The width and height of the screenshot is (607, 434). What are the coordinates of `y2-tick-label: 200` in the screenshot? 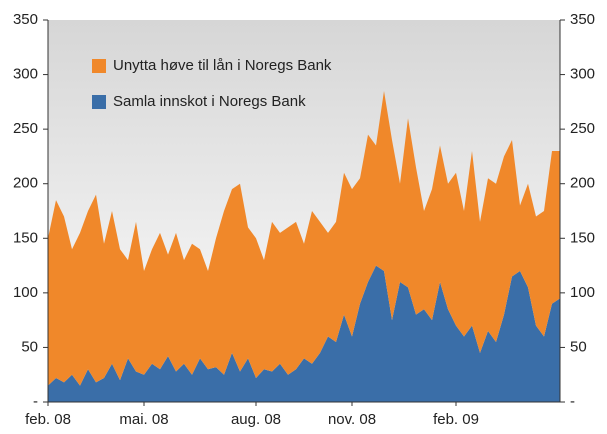 It's located at (582, 183).